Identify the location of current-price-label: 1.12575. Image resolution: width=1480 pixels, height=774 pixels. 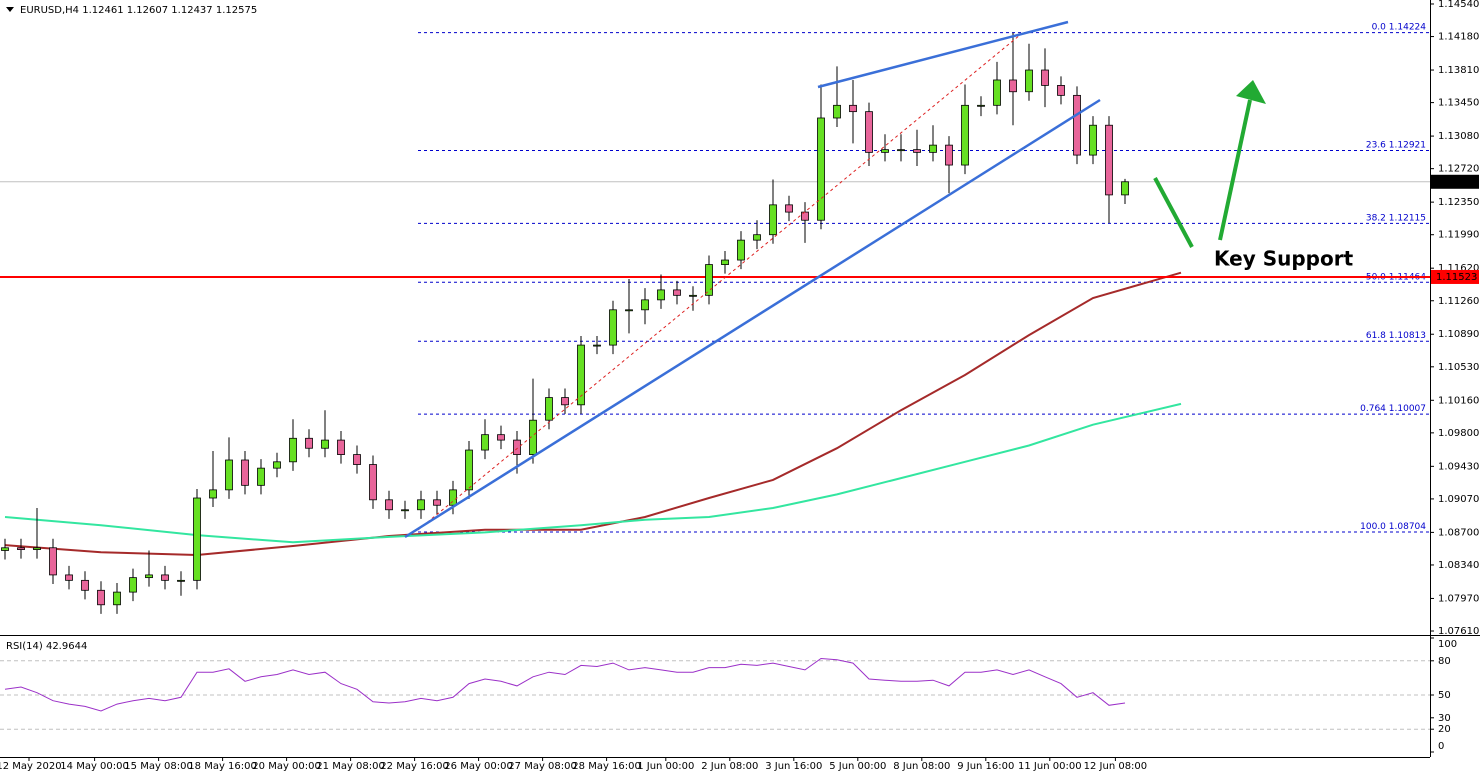
(1456, 182).